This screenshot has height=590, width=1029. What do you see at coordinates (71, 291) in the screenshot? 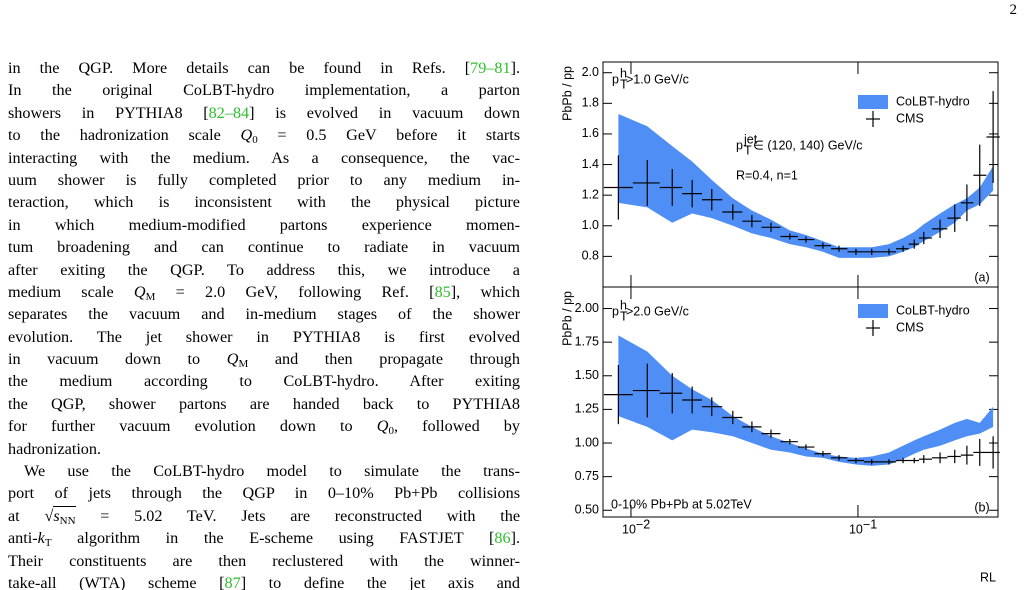
I see `text: medium scale` at bounding box center [71, 291].